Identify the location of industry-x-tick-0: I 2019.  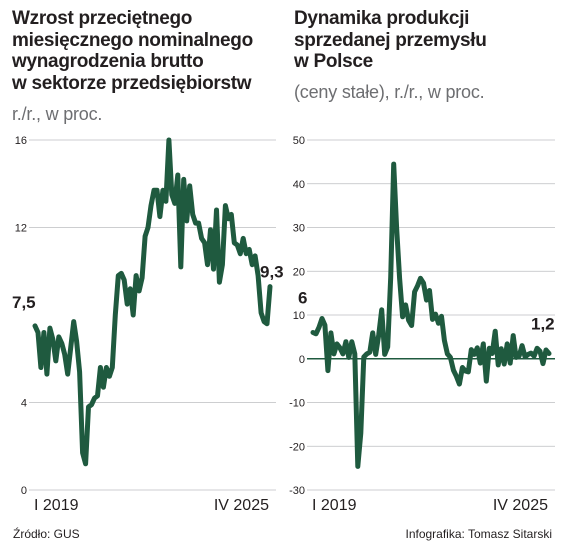
(334, 505).